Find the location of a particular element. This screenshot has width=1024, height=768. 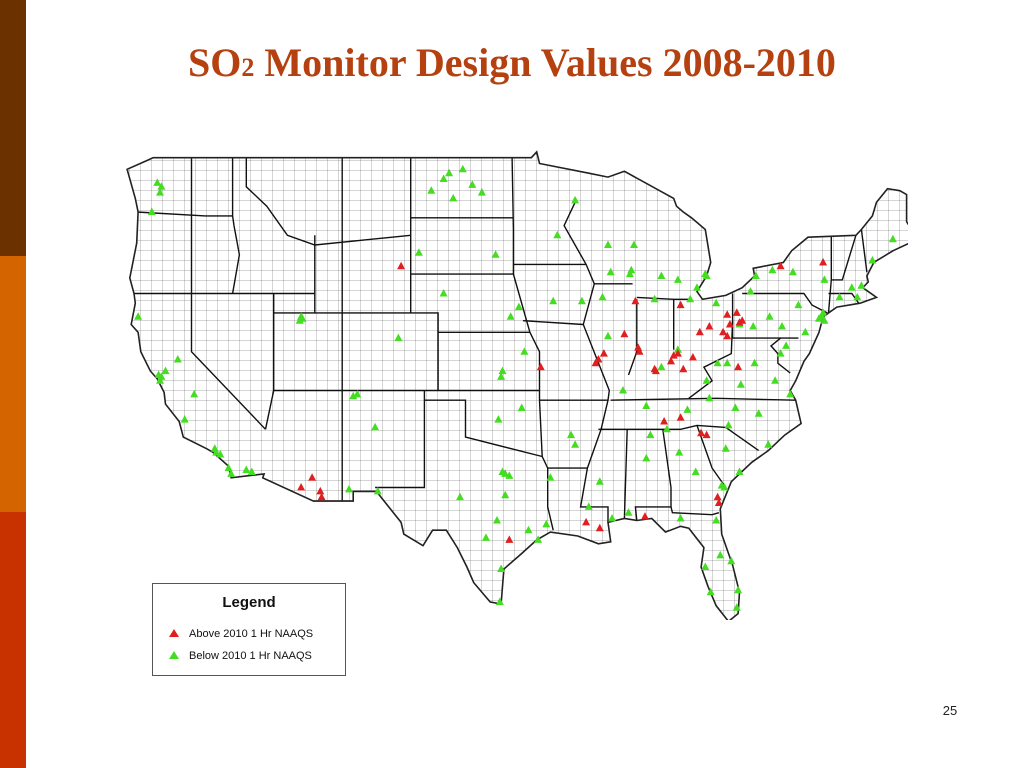

red-triangle-icon is located at coordinates (174, 633).